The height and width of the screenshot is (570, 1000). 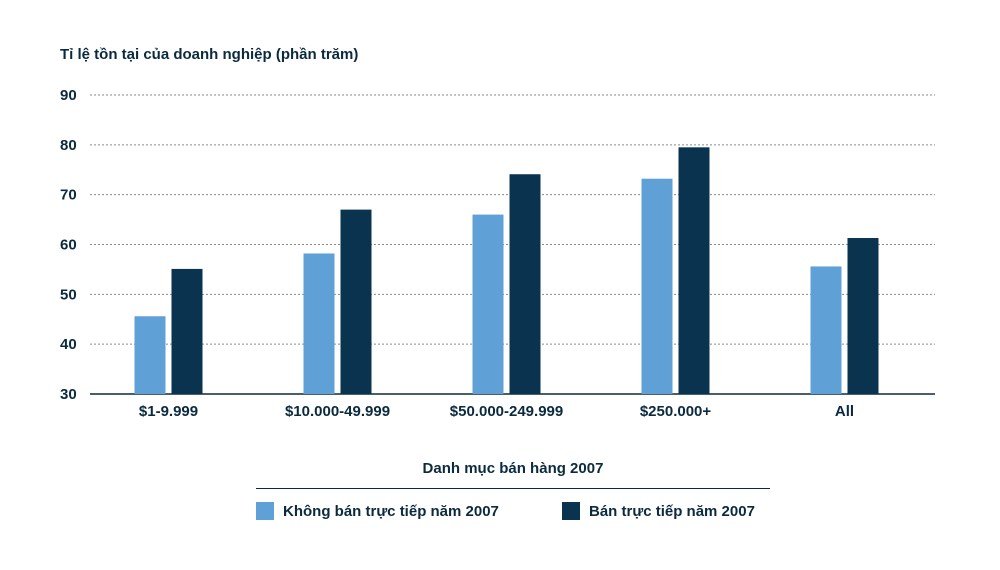 I want to click on y-tick-label: 90, so click(x=68, y=95).